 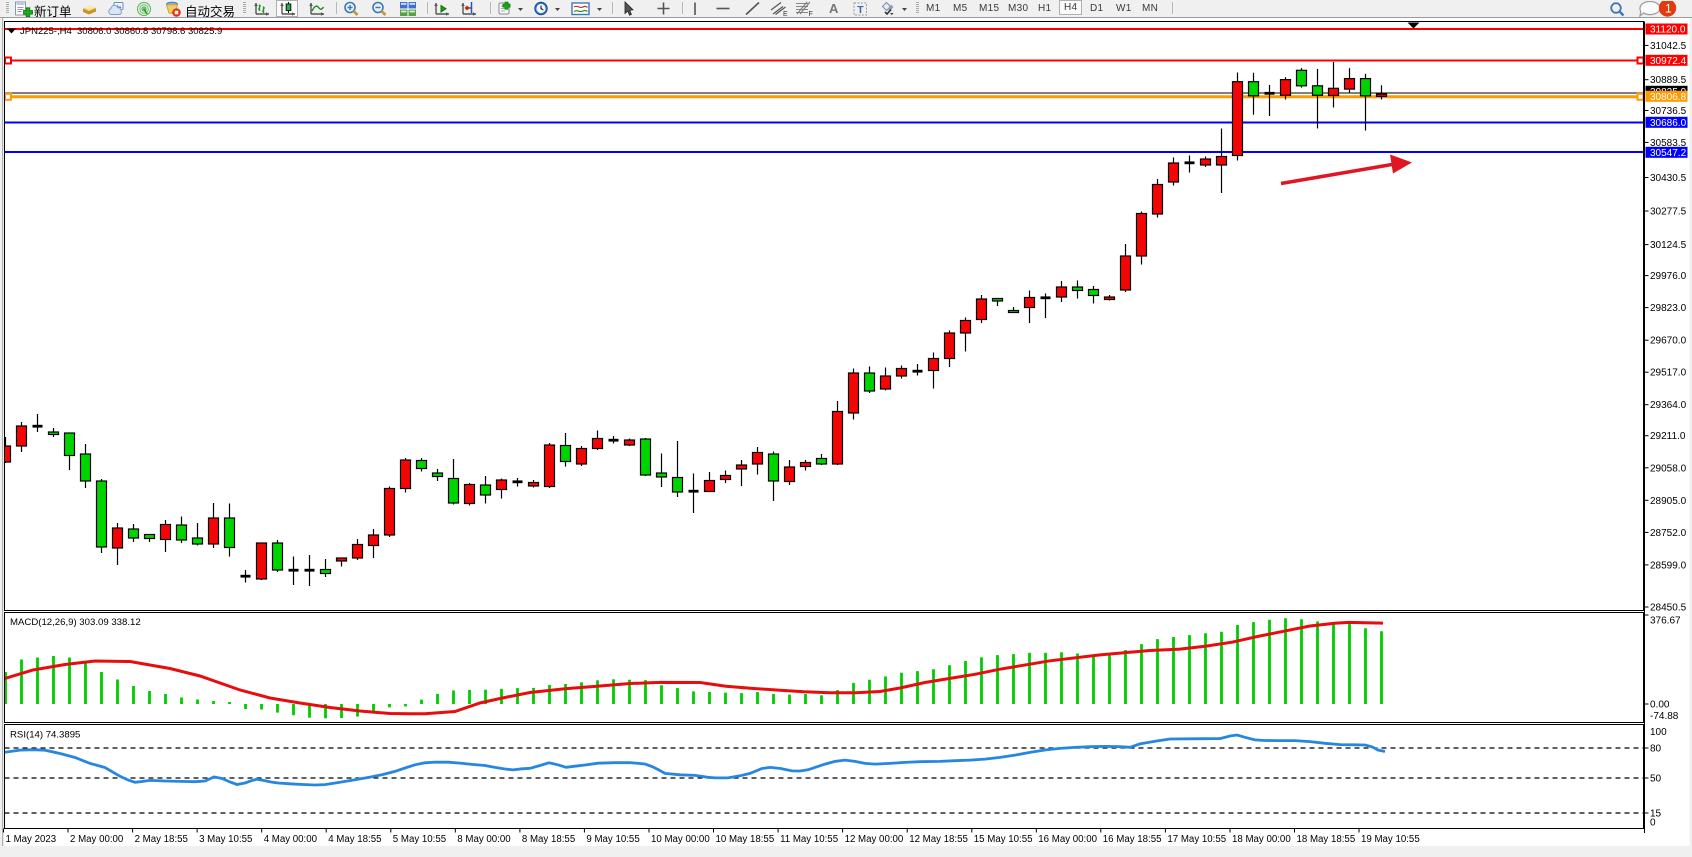 What do you see at coordinates (161, 839) in the screenshot?
I see `svg-text: 2 May 18:55` at bounding box center [161, 839].